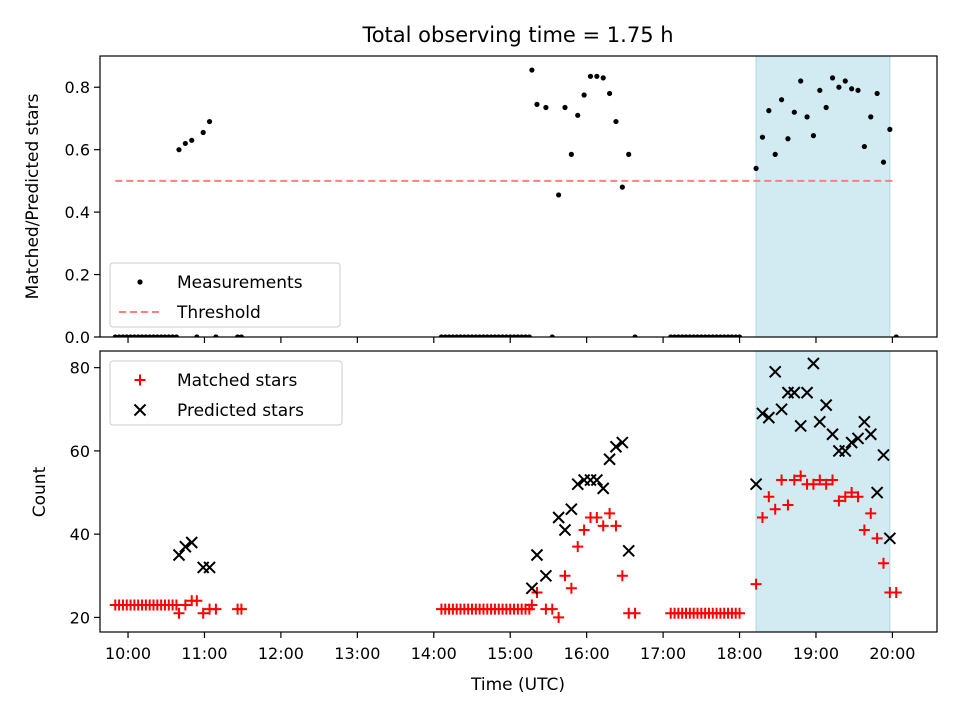 The image size is (960, 720). Describe the element at coordinates (240, 283) in the screenshot. I see `top-legend-label: Measurements` at that location.